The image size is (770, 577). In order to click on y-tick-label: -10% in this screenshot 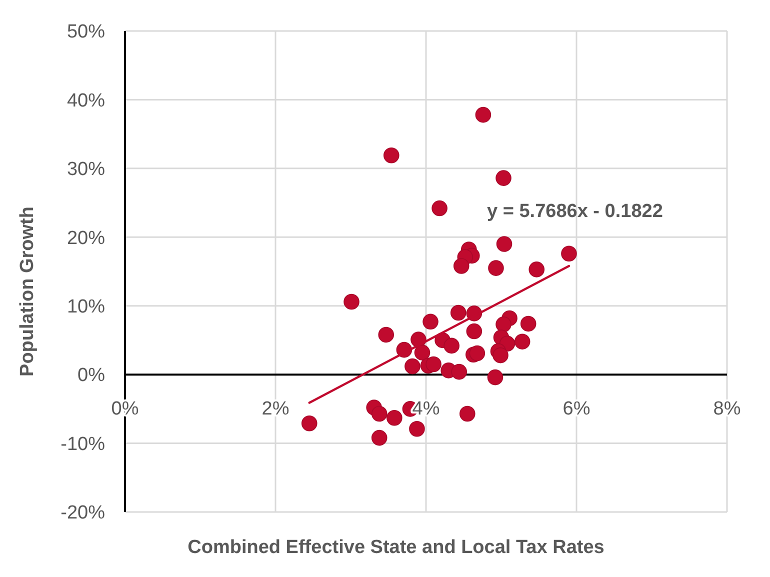, I will do `click(83, 444)`.